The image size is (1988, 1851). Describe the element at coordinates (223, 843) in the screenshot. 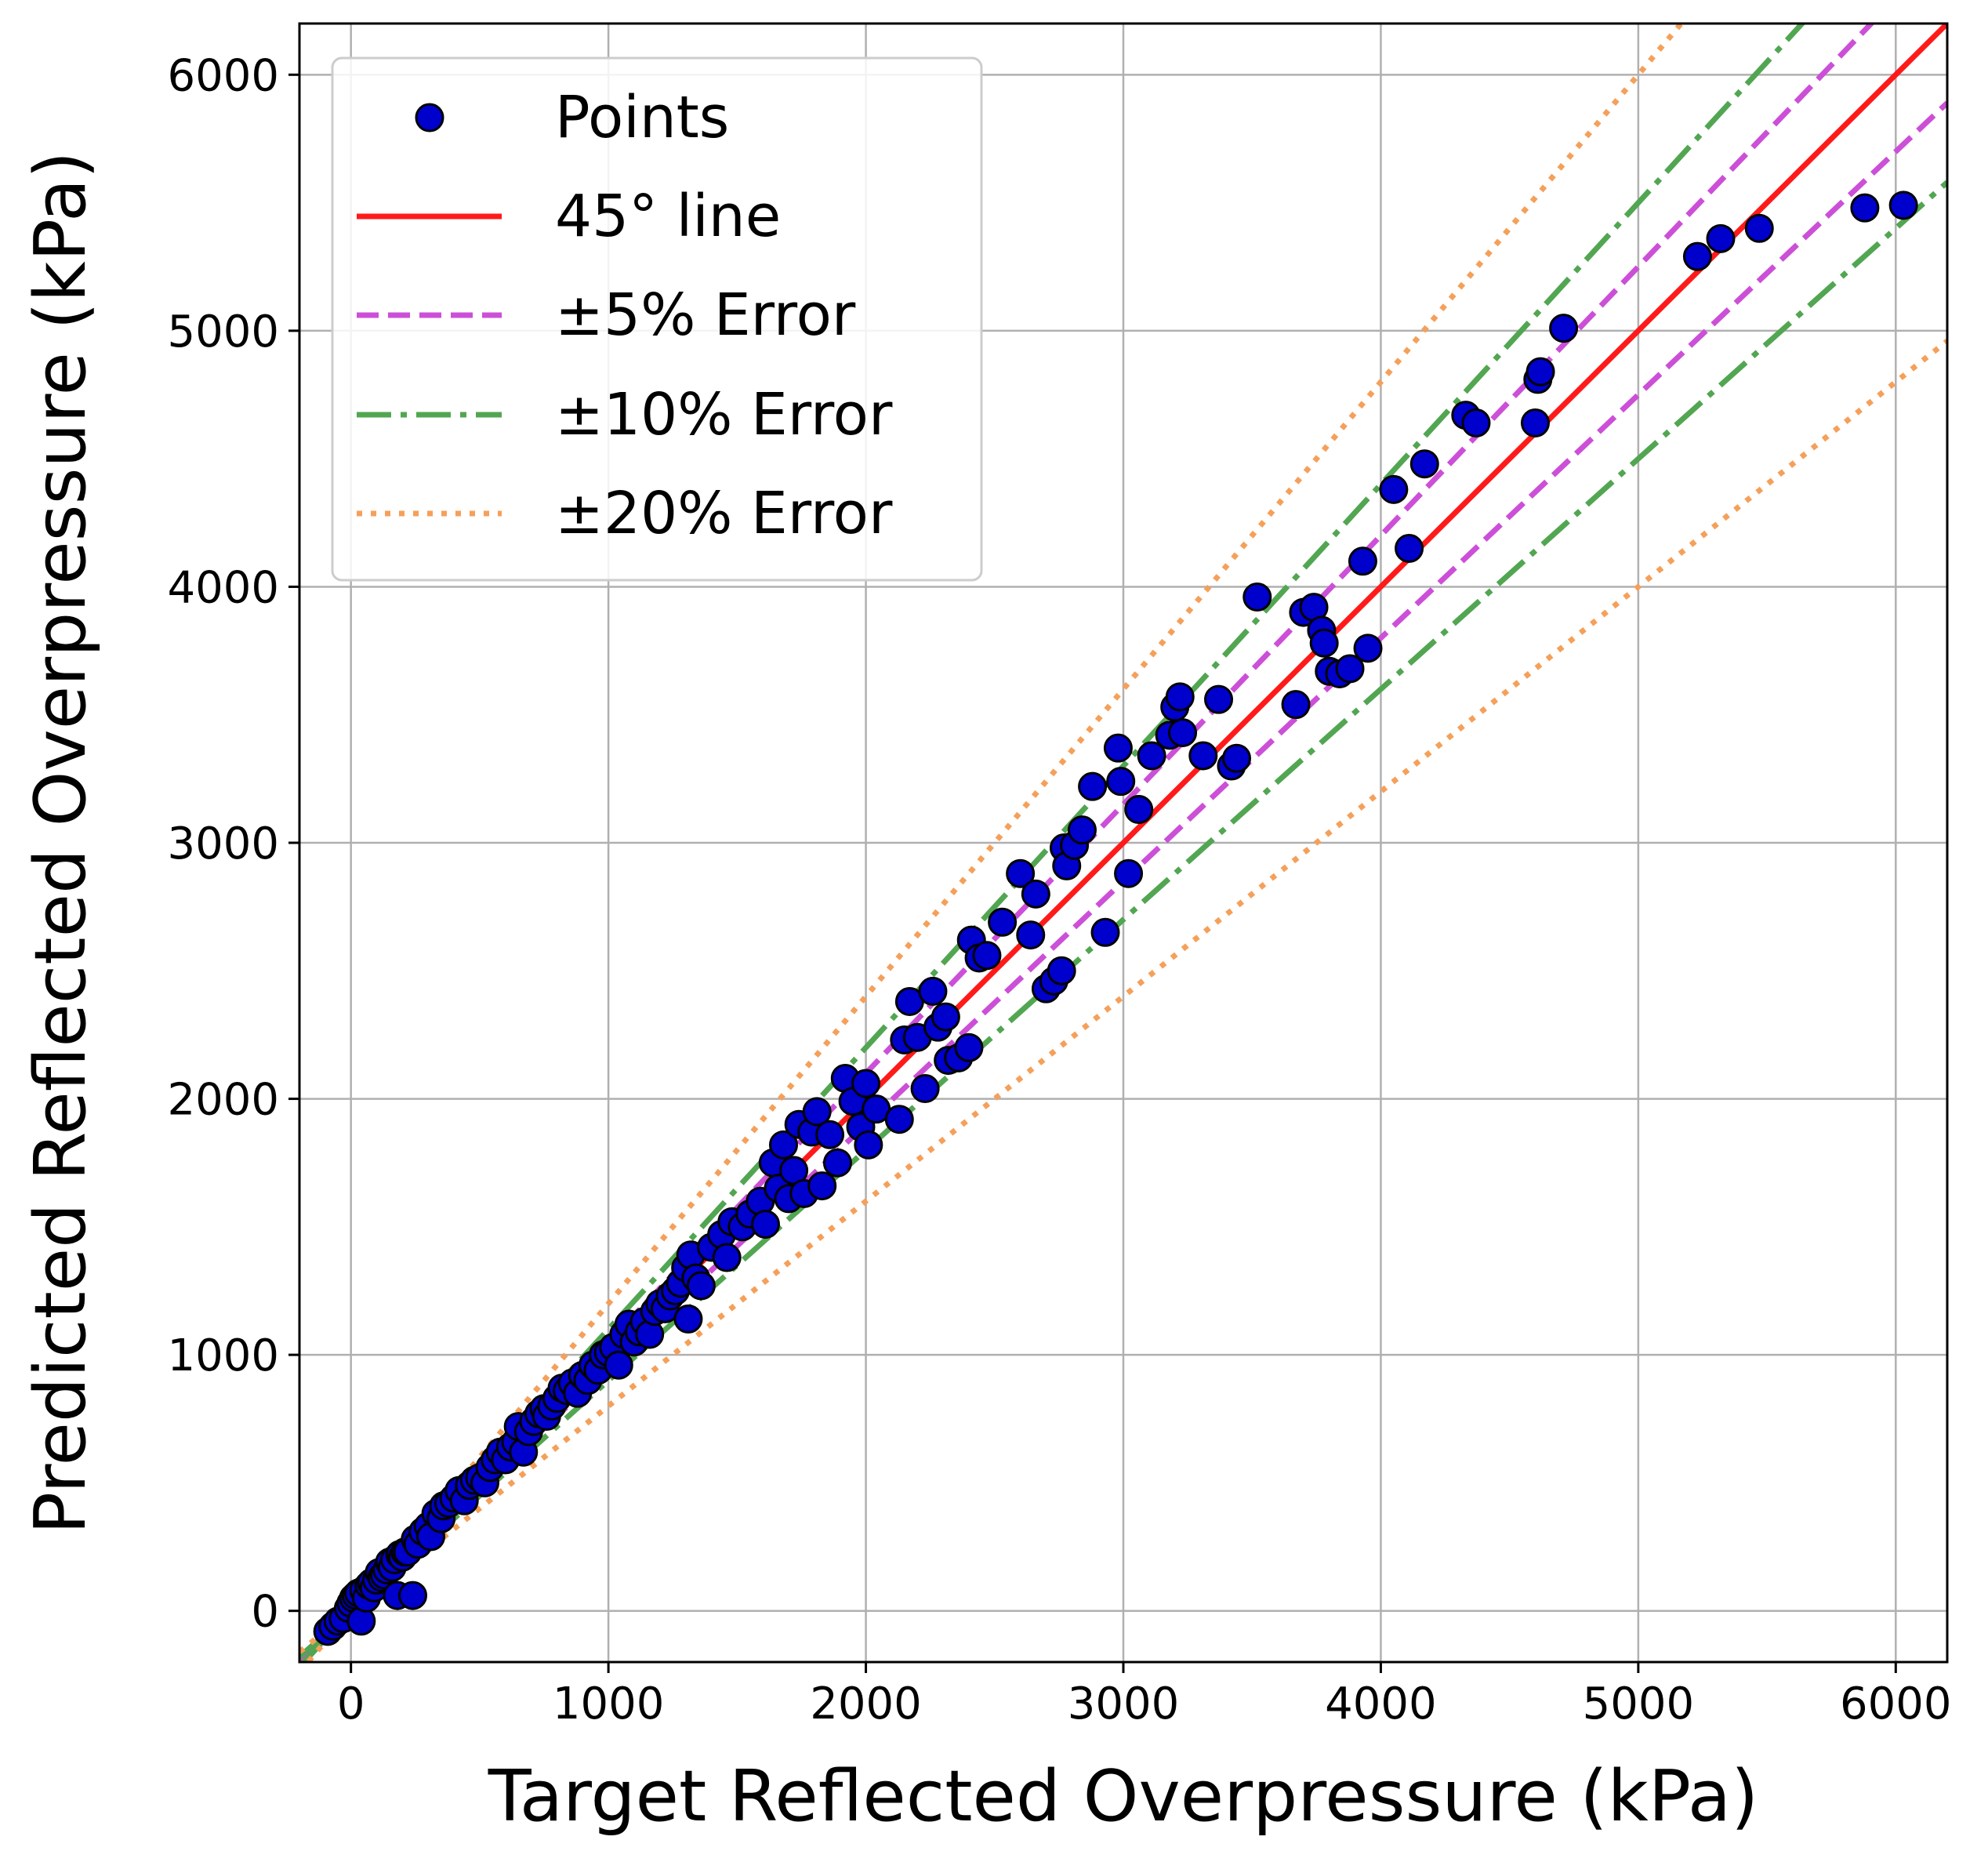

I see `y-tick-label-3: 3000` at that location.